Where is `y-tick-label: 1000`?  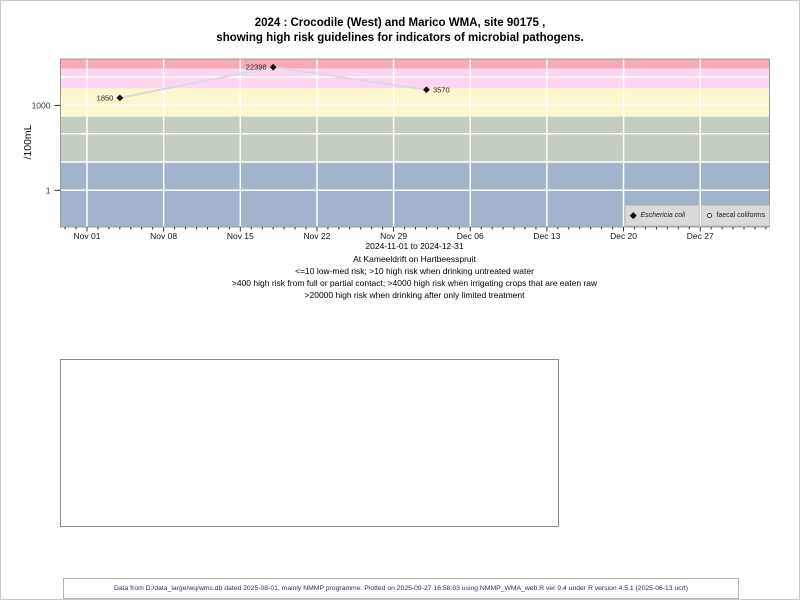
y-tick-label: 1000 is located at coordinates (41, 105).